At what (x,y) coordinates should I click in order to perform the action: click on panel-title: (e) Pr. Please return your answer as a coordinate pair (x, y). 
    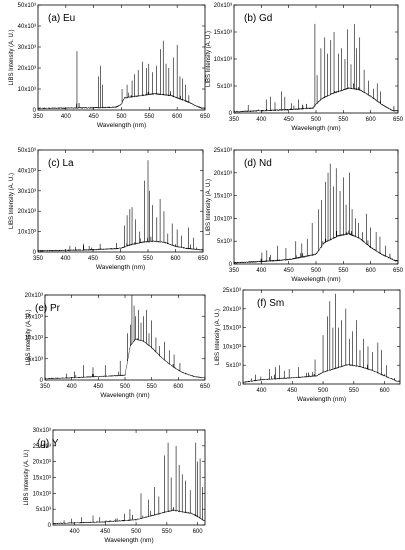
    Looking at the image, I should click on (48, 308).